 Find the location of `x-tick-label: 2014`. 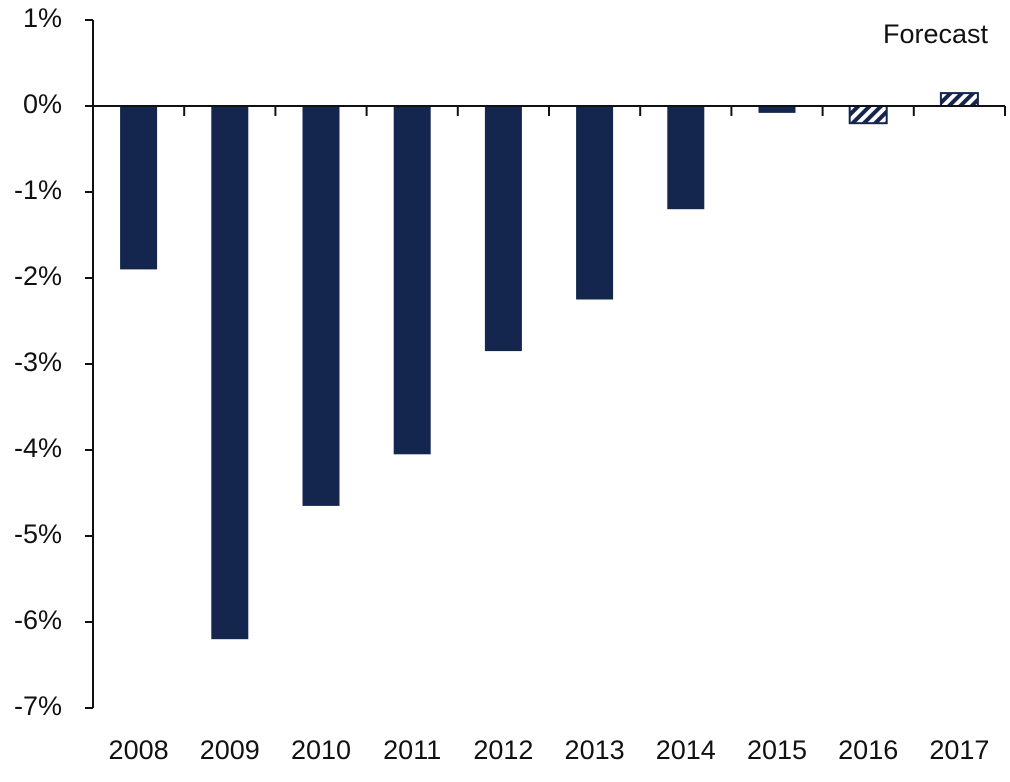

x-tick-label: 2014 is located at coordinates (686, 750).